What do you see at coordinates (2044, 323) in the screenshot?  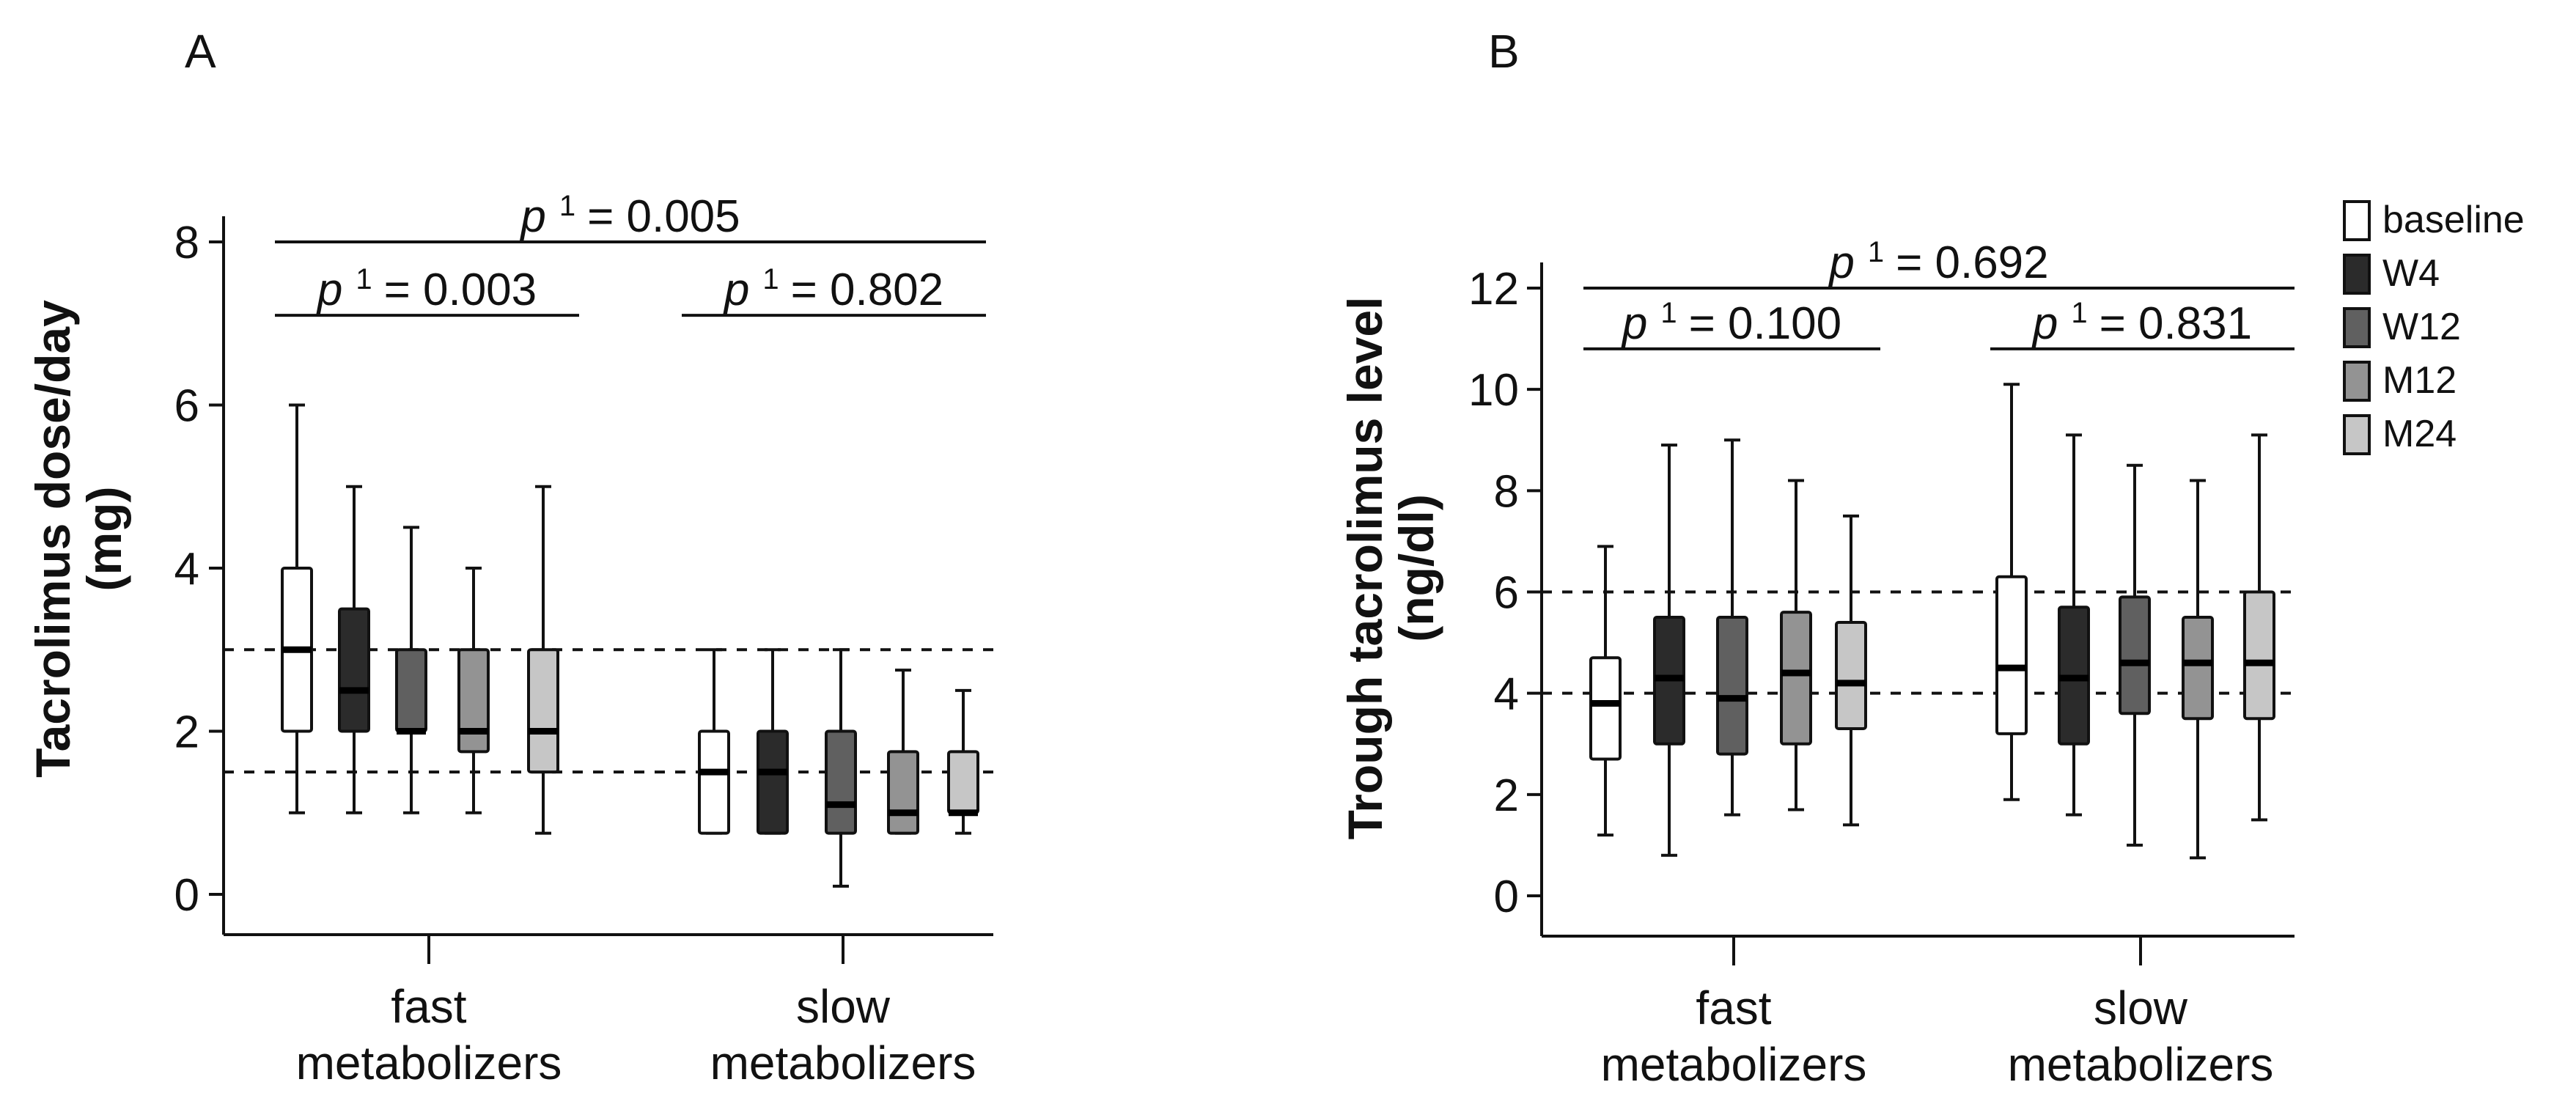 I see `panel-b-significance-p-slow: p` at bounding box center [2044, 323].